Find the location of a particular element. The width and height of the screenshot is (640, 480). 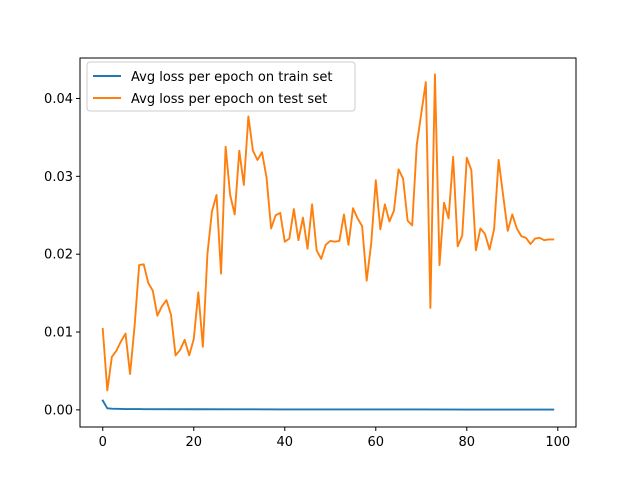

x-tick-label: 40 is located at coordinates (284, 442).